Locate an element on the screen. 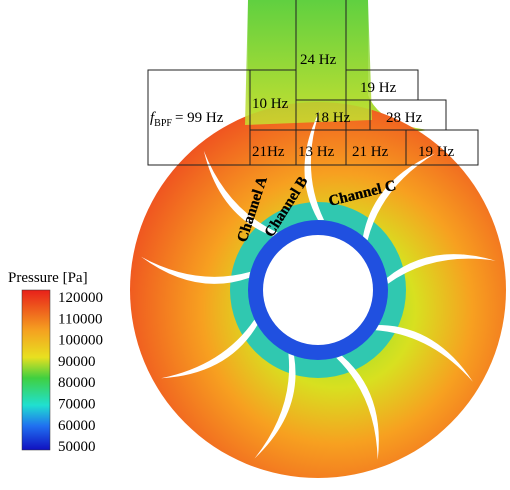 This screenshot has height=490, width=510. frequency-label: 21Hz is located at coordinates (268, 152).